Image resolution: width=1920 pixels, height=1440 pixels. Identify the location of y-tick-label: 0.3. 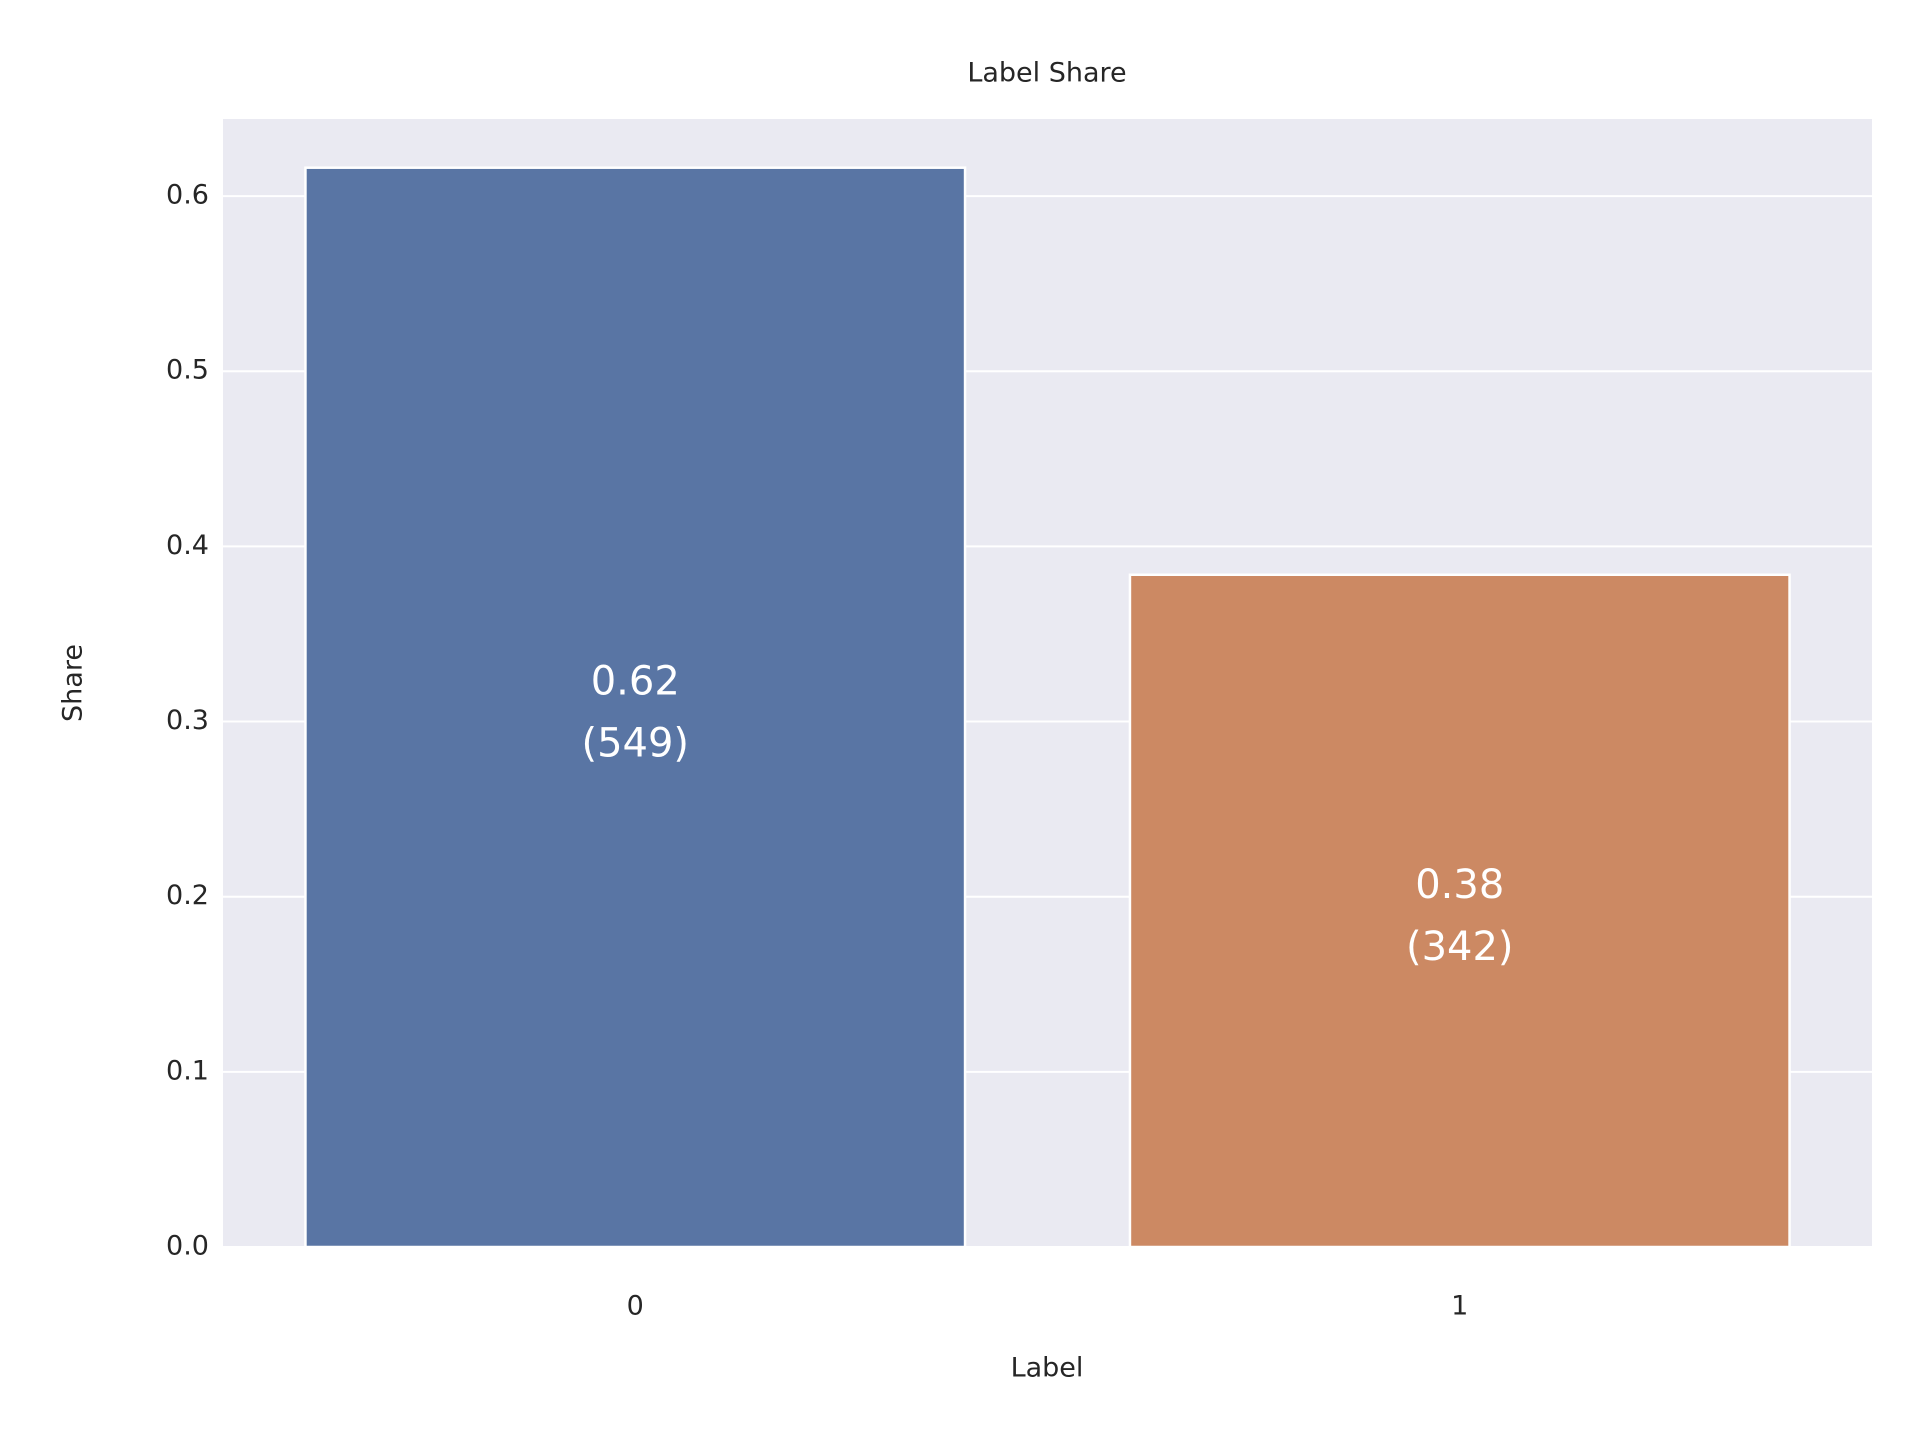
(187, 720).